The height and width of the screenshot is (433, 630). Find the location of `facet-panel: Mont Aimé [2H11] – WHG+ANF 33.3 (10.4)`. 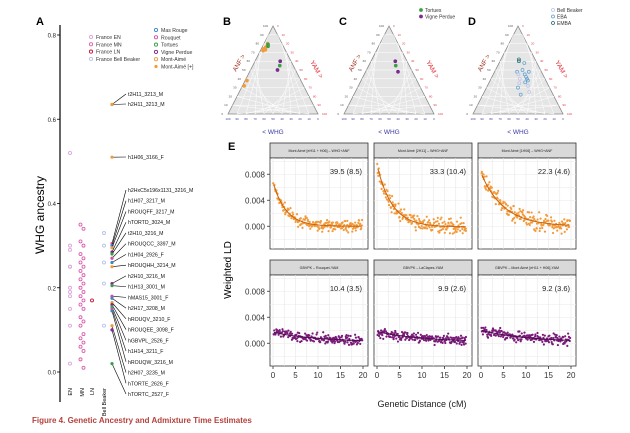

facet-panel: Mont Aimé [2H11] – WHG+ANF 33.3 (10.4) is located at coordinates (423, 196).